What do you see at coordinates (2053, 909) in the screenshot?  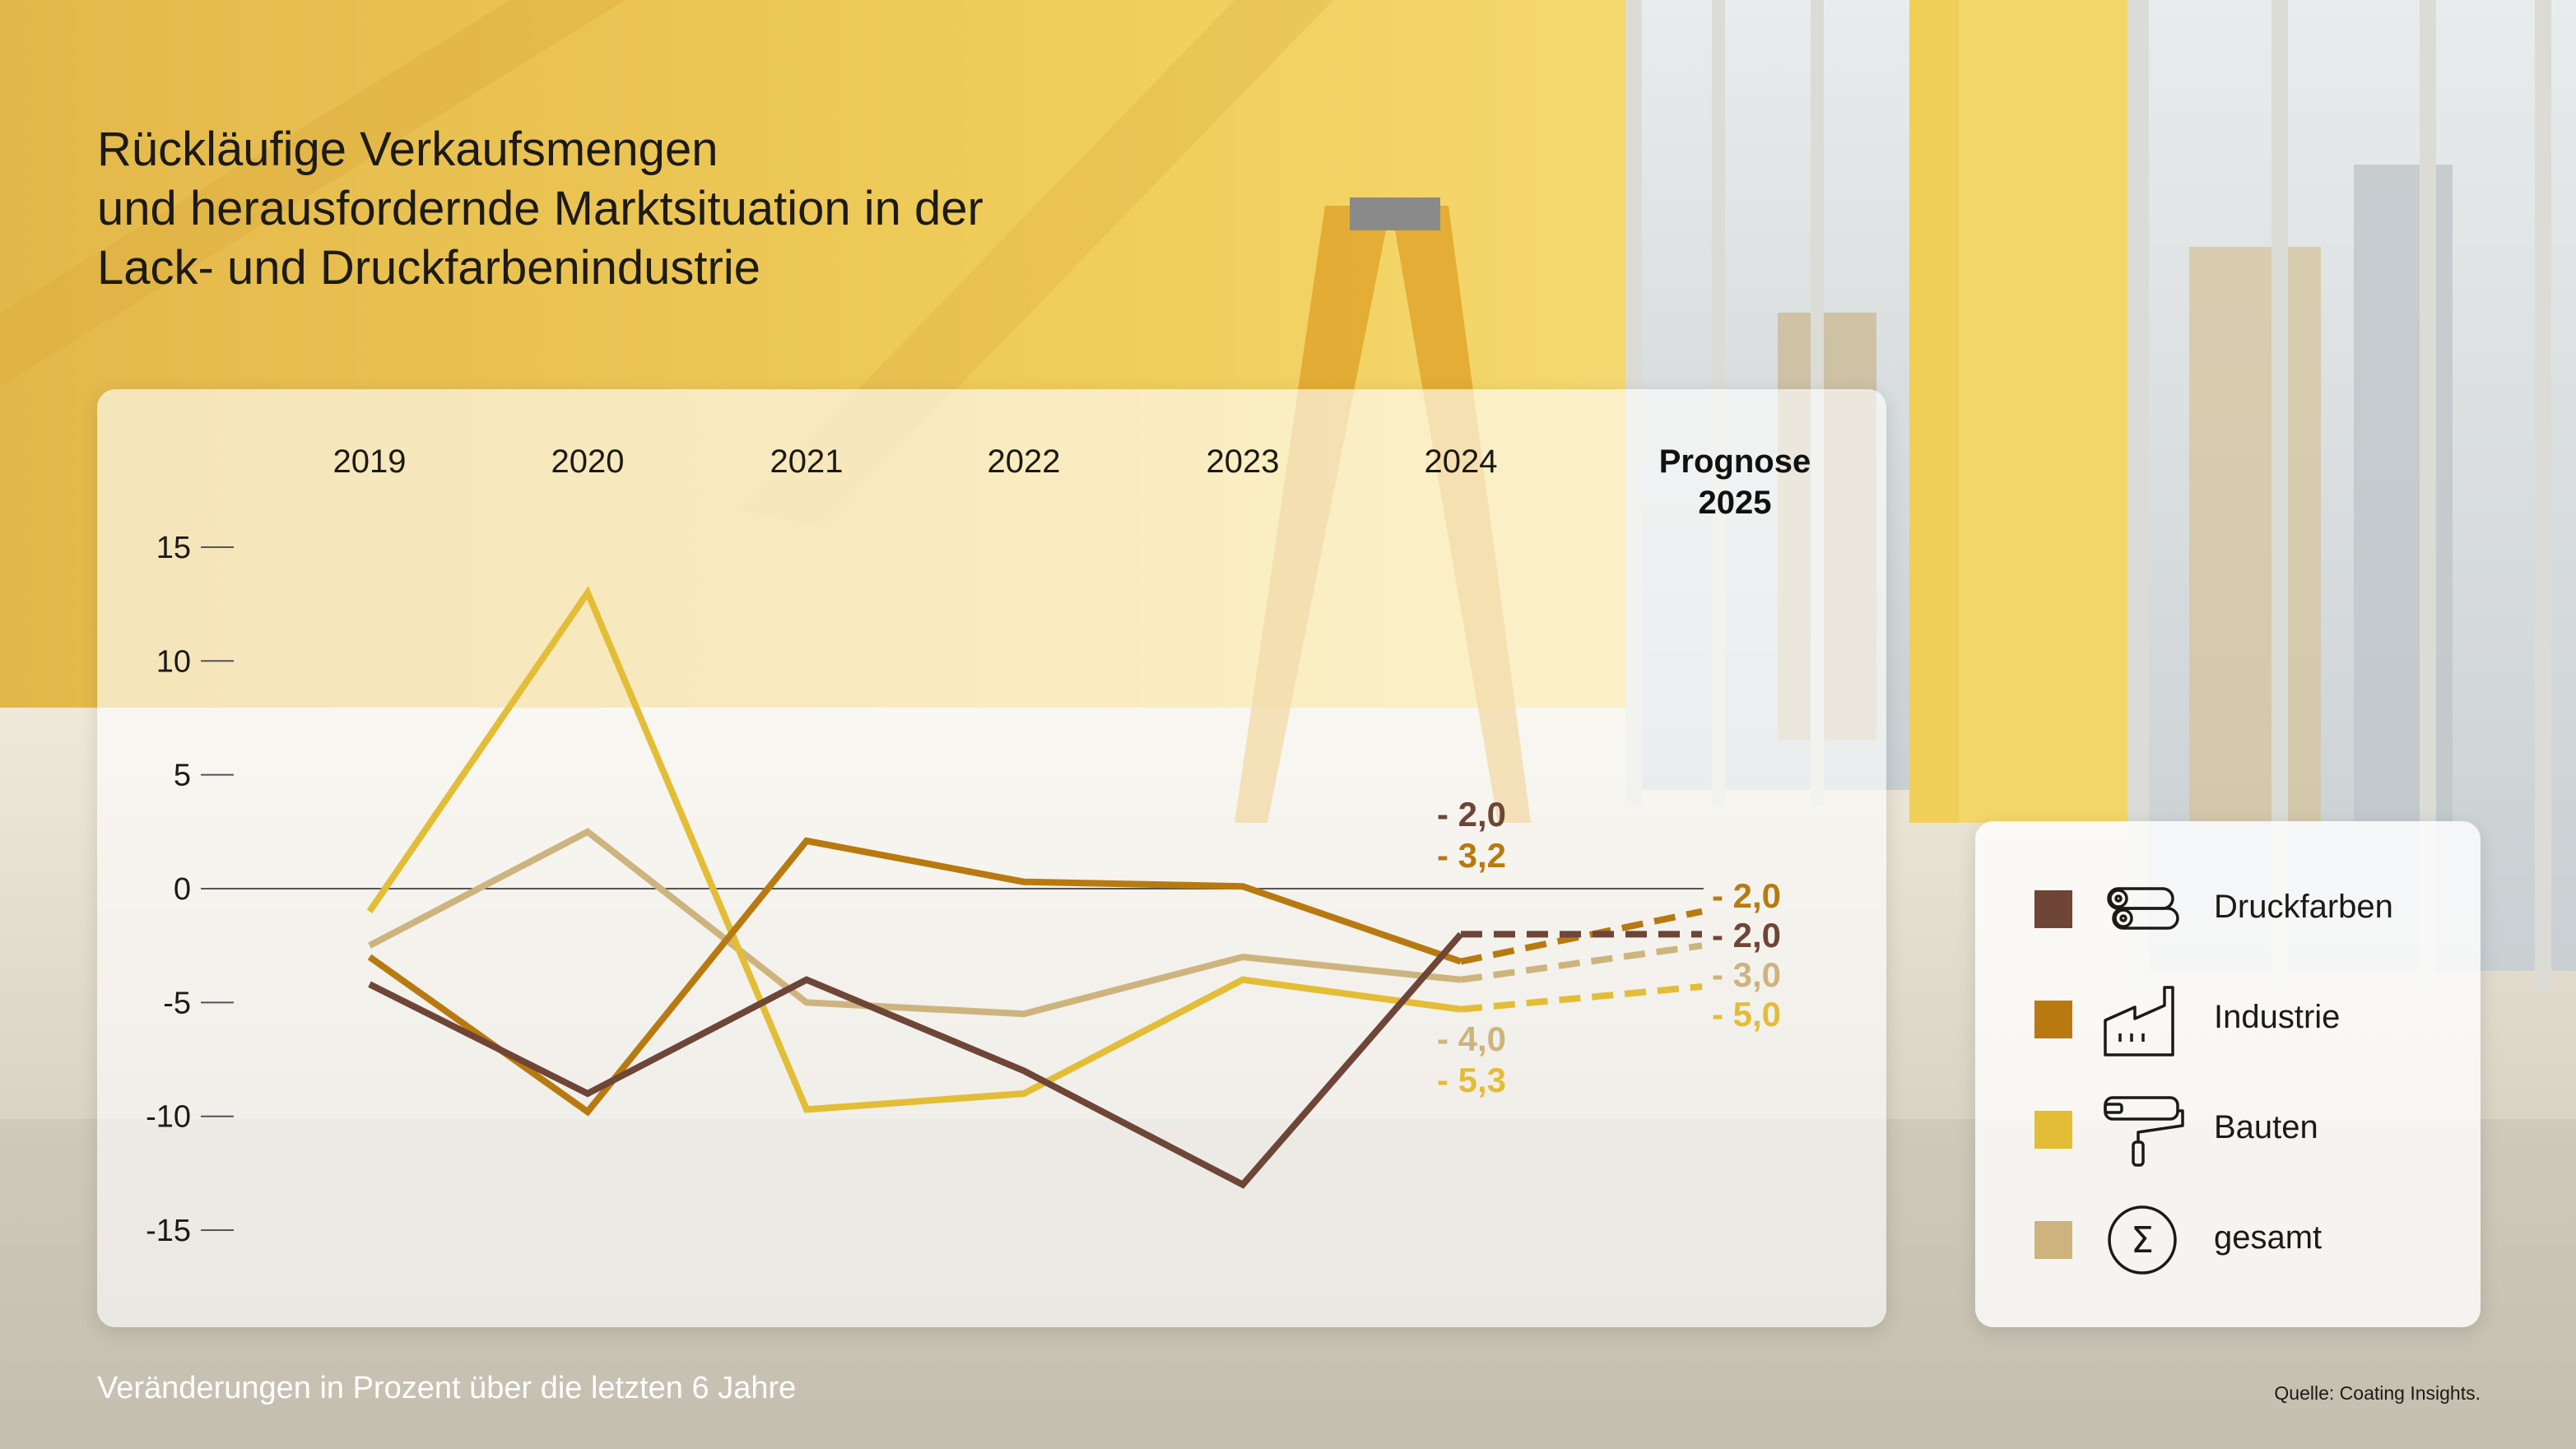 I see `legend-swatch-druckfarben` at bounding box center [2053, 909].